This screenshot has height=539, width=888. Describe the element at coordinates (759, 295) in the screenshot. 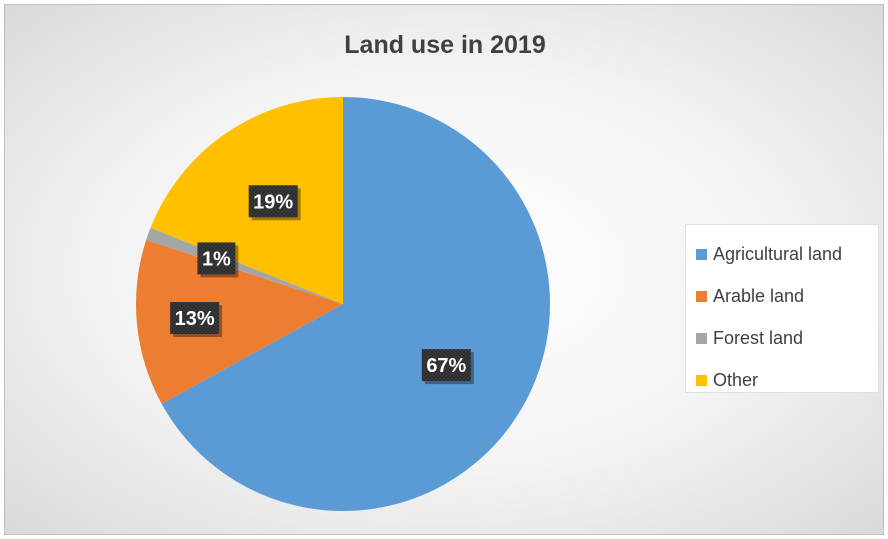

I see `legend-label: Arable land` at that location.